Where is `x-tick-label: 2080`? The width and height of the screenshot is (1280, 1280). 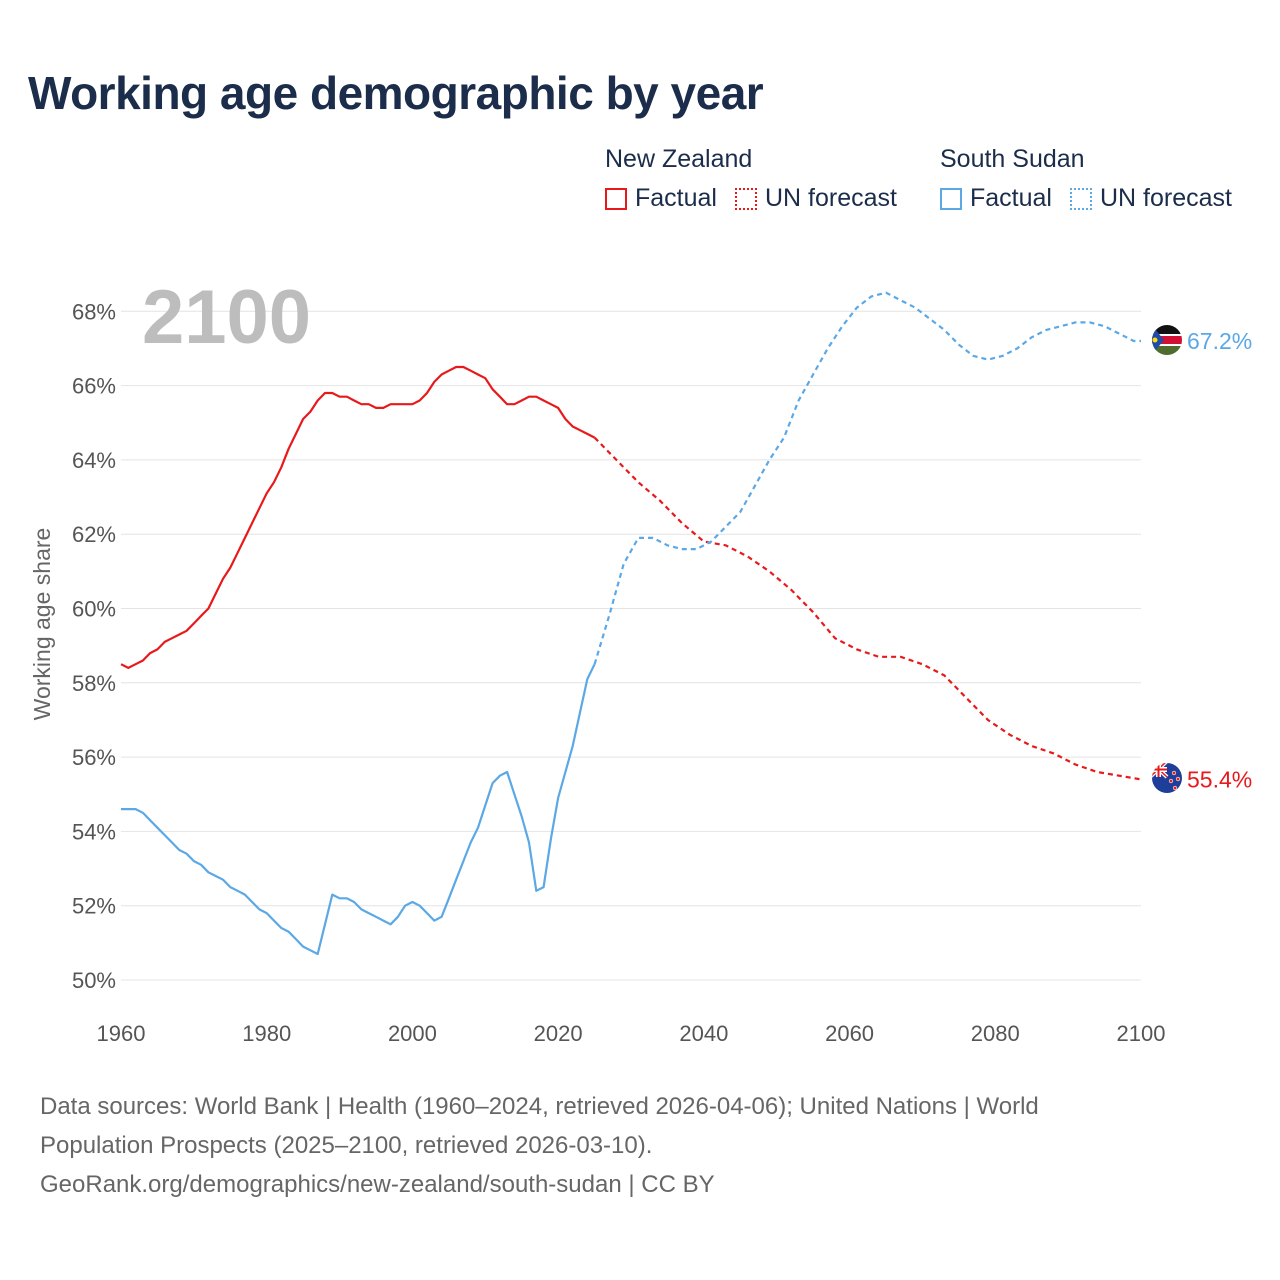
x-tick-label: 2080 is located at coordinates (995, 1033).